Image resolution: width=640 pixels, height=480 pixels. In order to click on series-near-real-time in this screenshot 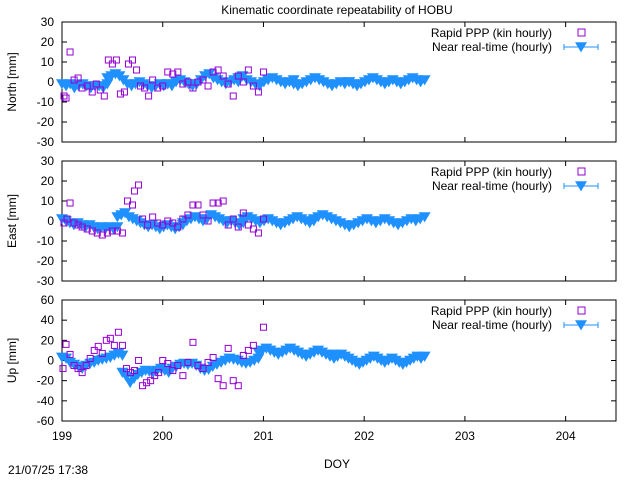, I will do `click(243, 81)`.